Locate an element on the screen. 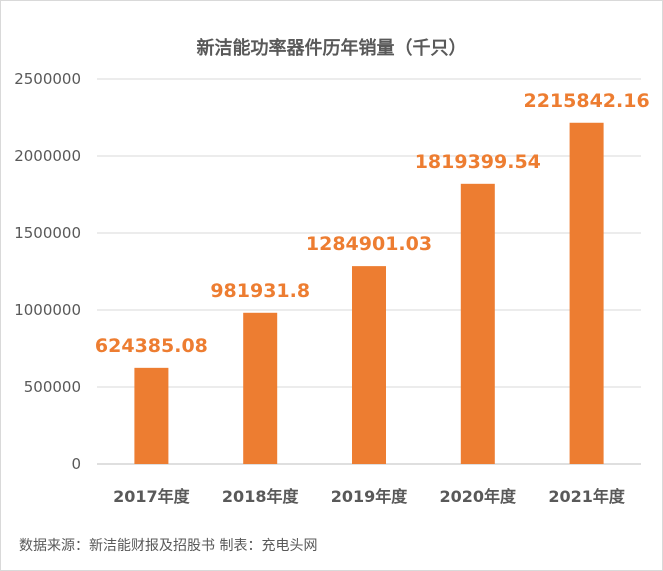 This screenshot has width=663, height=571. data-label: 624385.08 is located at coordinates (151, 346).